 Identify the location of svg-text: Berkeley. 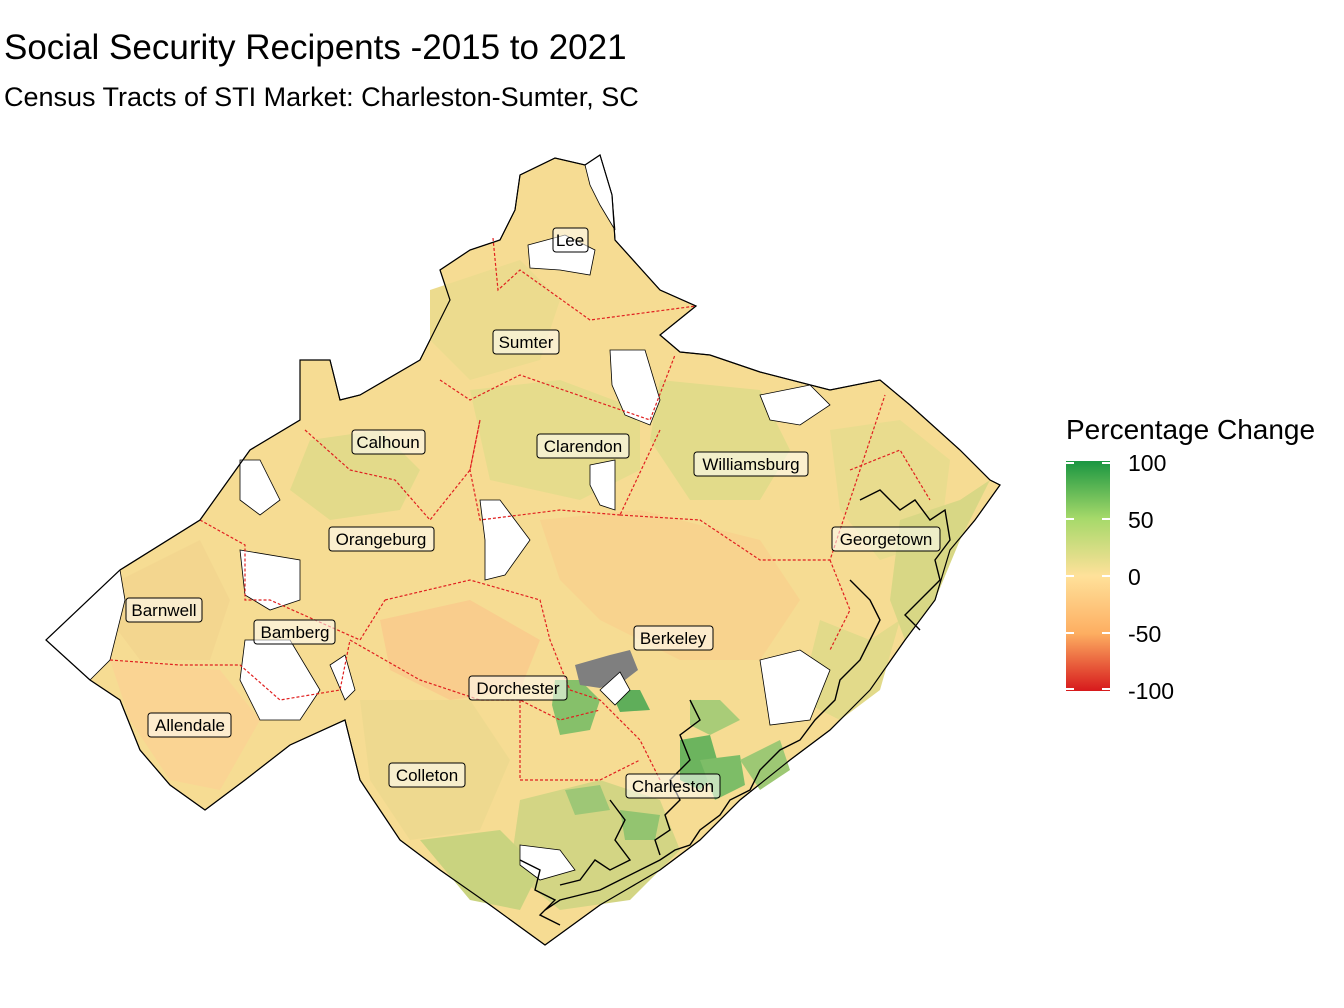
(673, 638).